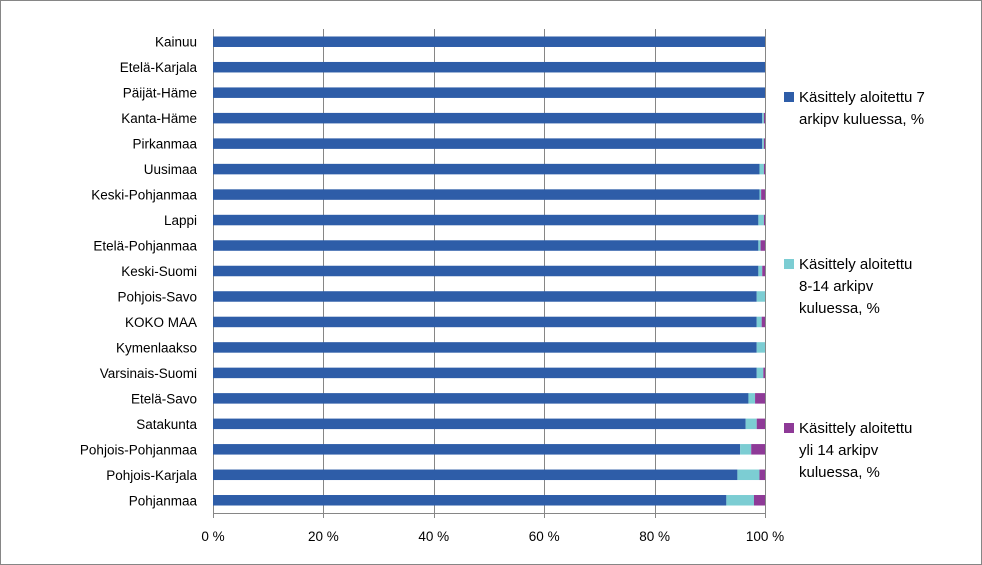 This screenshot has height=565, width=982. Describe the element at coordinates (839, 450) in the screenshot. I see `legend-label-series-3: yli 14 arkipv` at that location.